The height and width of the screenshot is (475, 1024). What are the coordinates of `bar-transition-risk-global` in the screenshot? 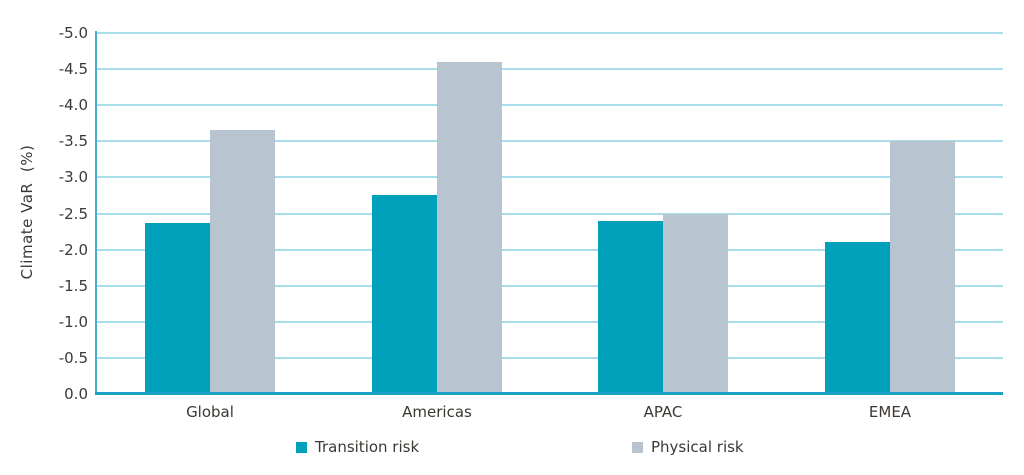 It's located at (178, 308).